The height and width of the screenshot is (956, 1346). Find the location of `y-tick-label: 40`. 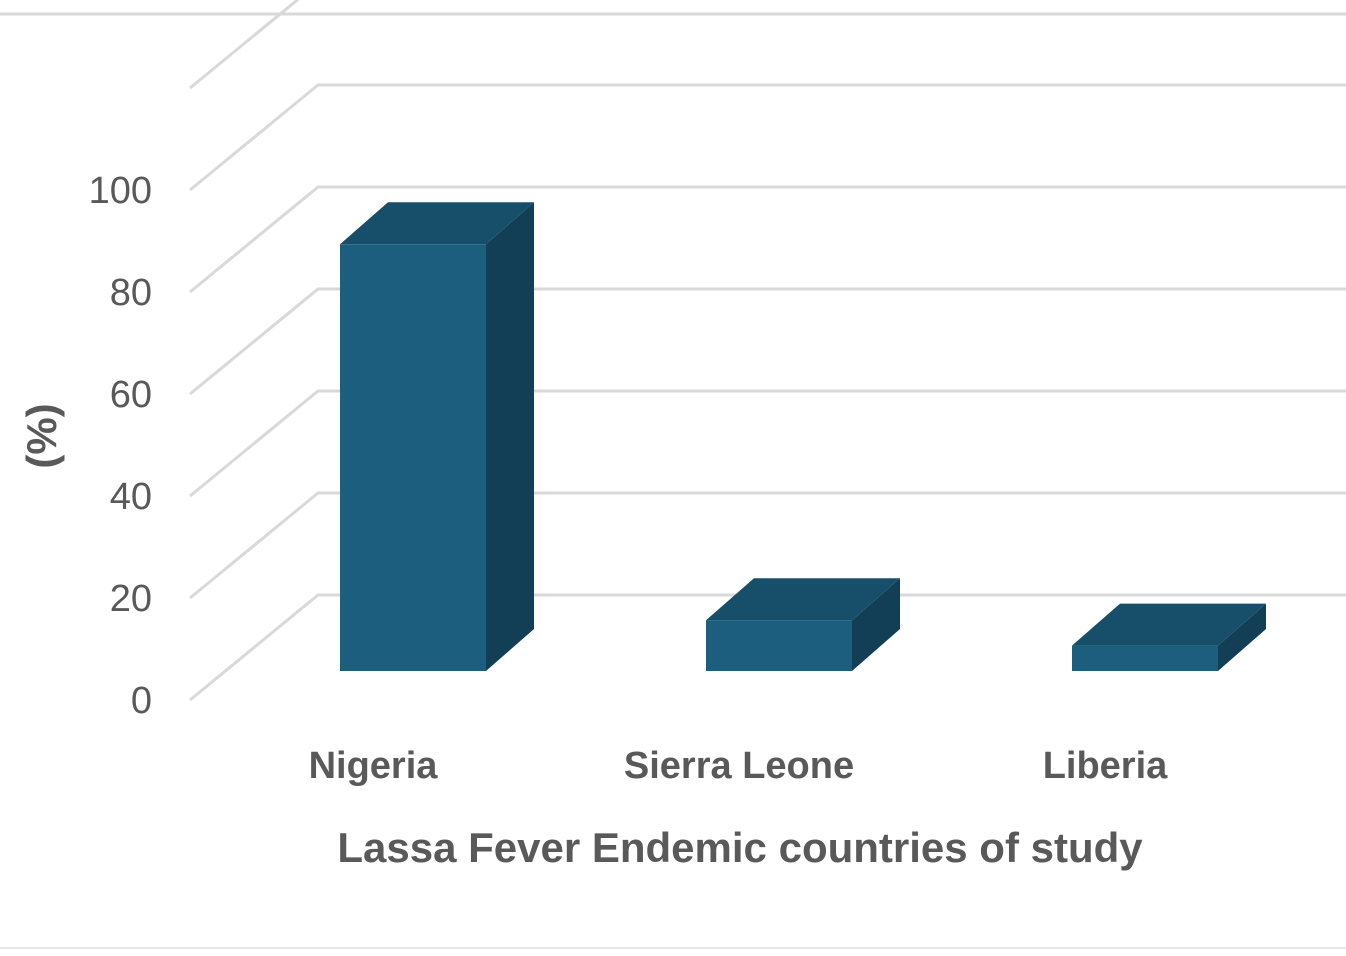

y-tick-label: 40 is located at coordinates (131, 497).